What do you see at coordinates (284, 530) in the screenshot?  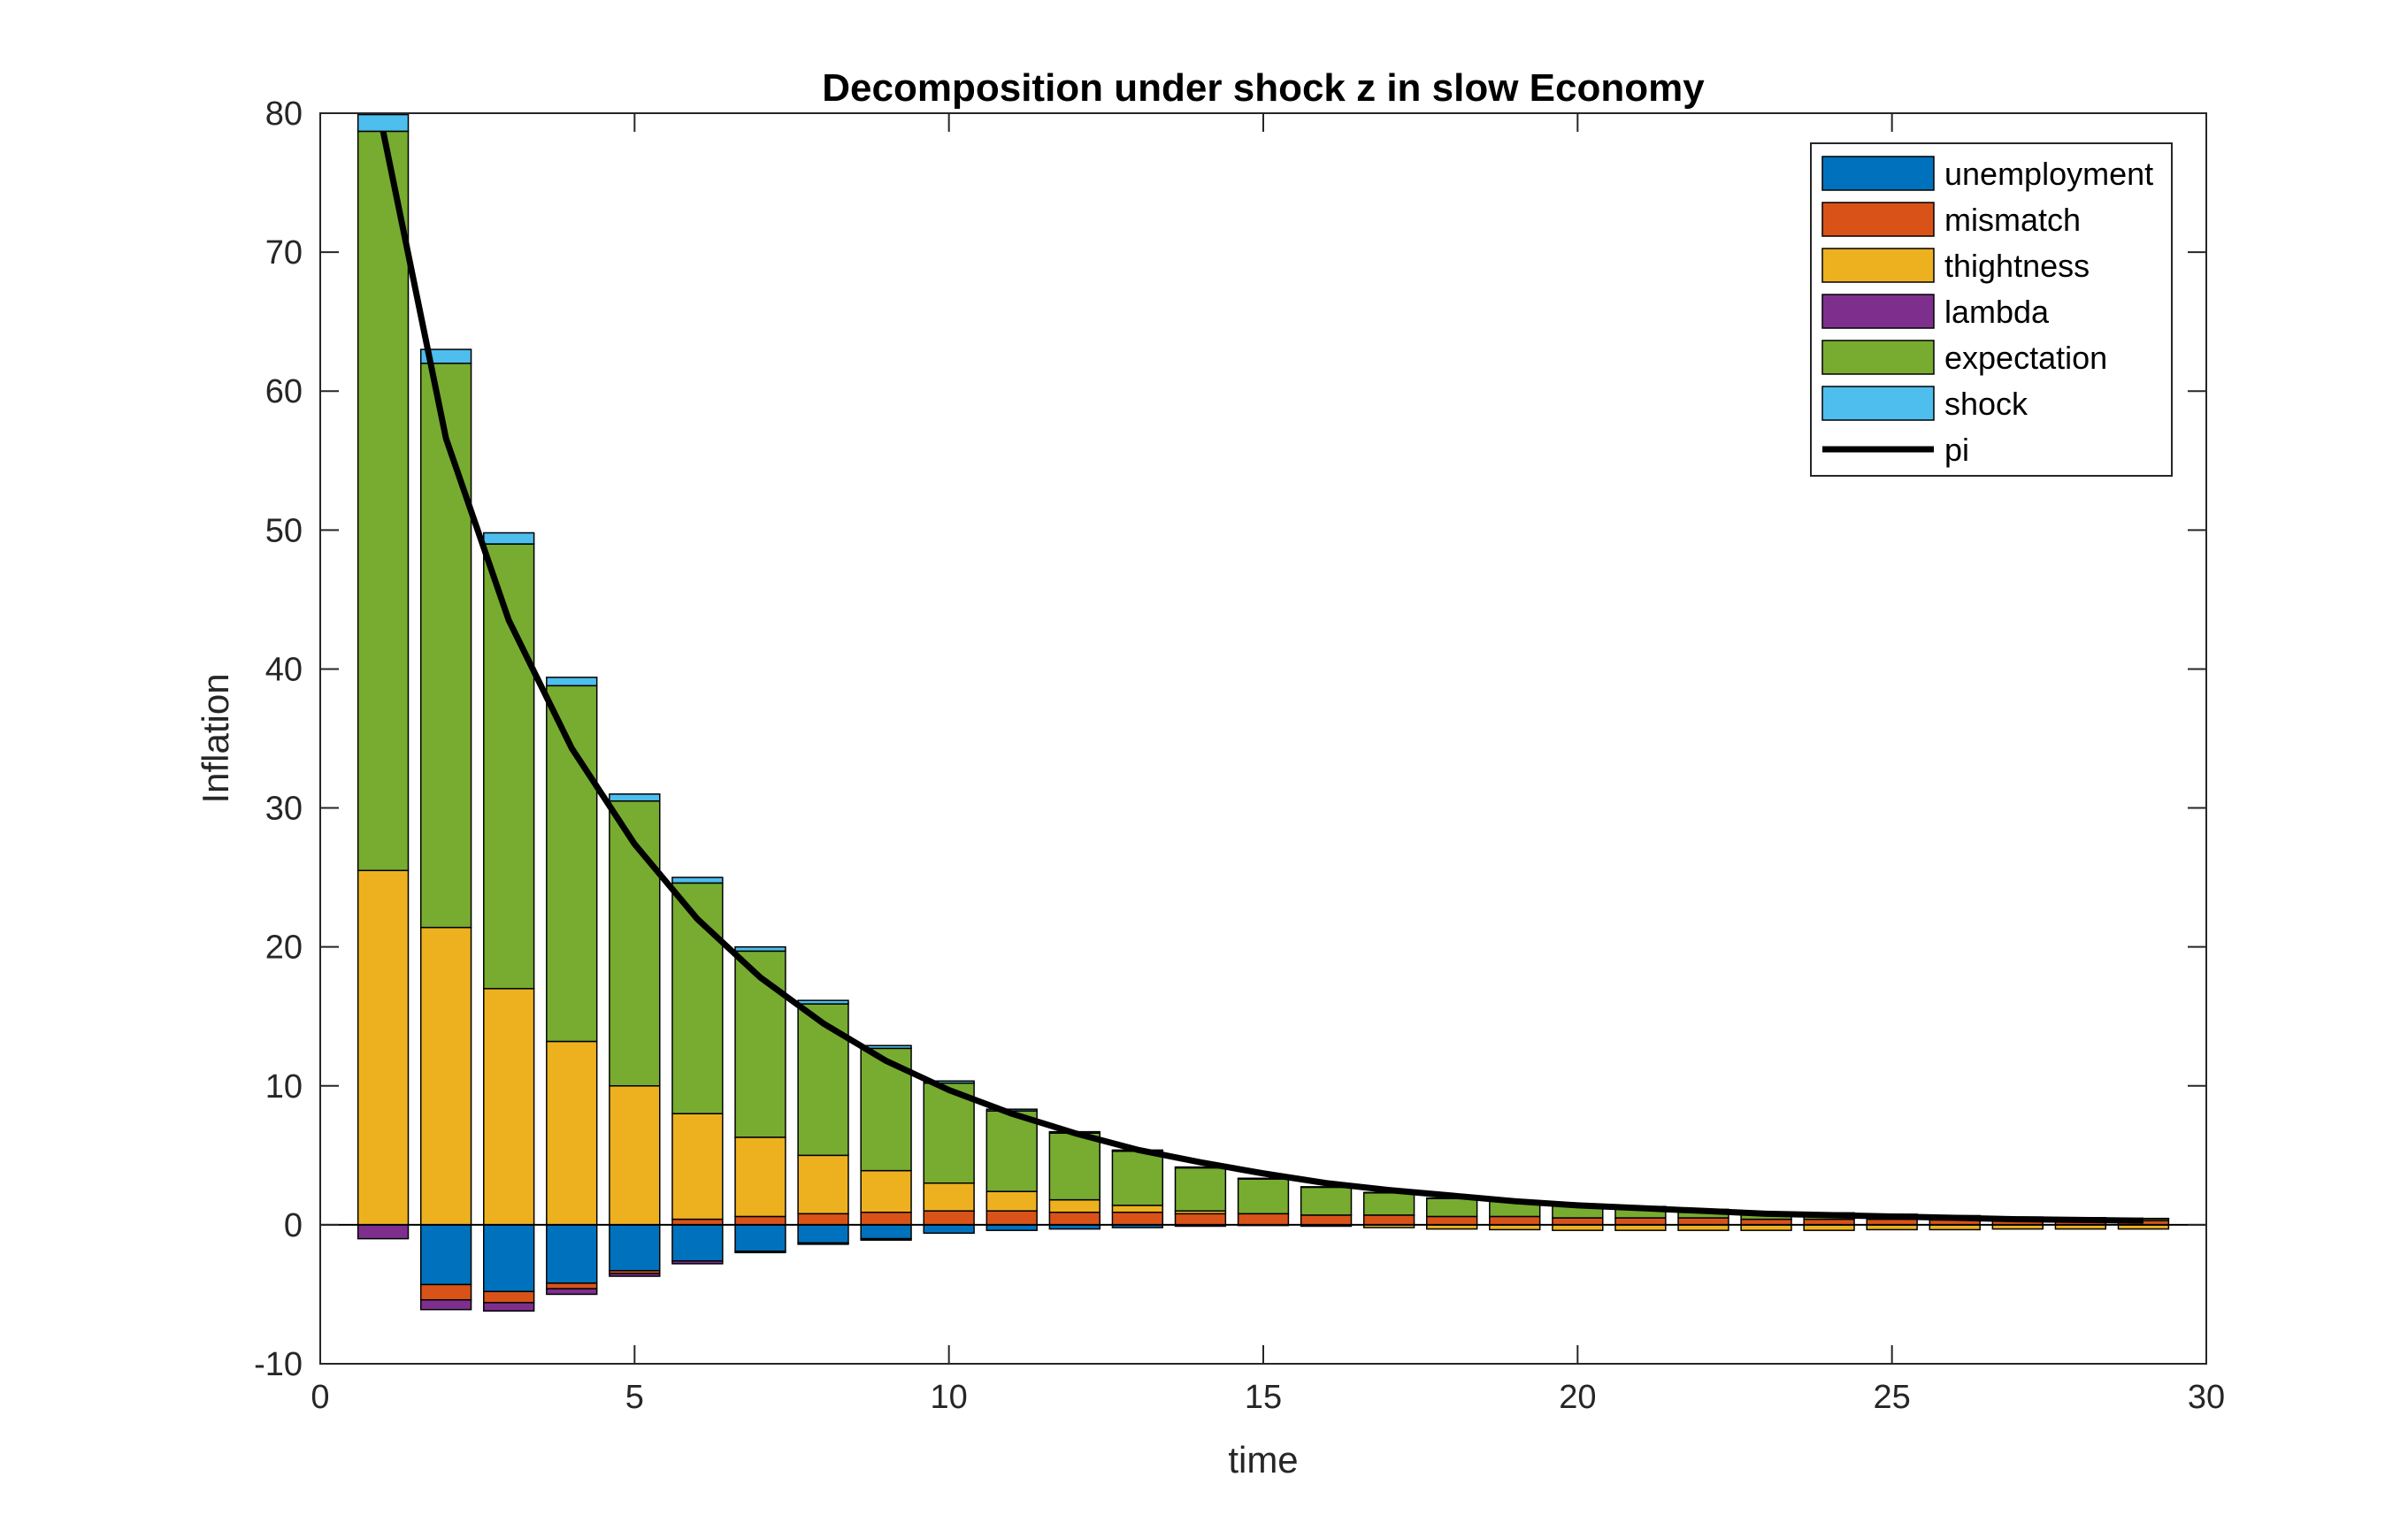 I see `y-tick-label: 50` at bounding box center [284, 530].